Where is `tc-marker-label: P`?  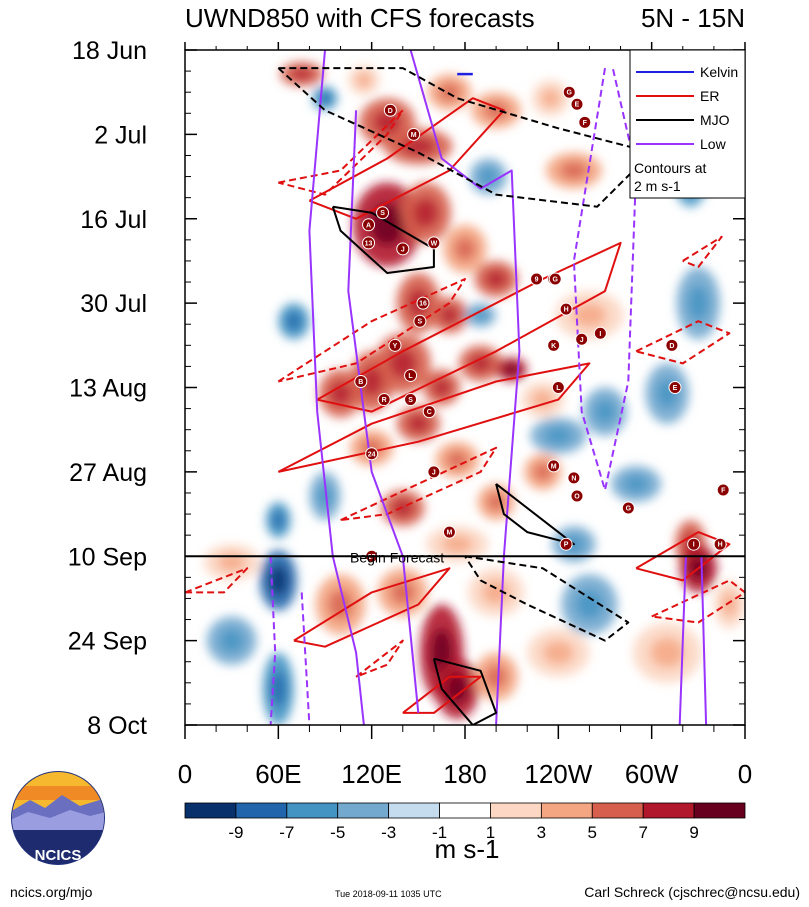
tc-marker-label: P is located at coordinates (566, 545).